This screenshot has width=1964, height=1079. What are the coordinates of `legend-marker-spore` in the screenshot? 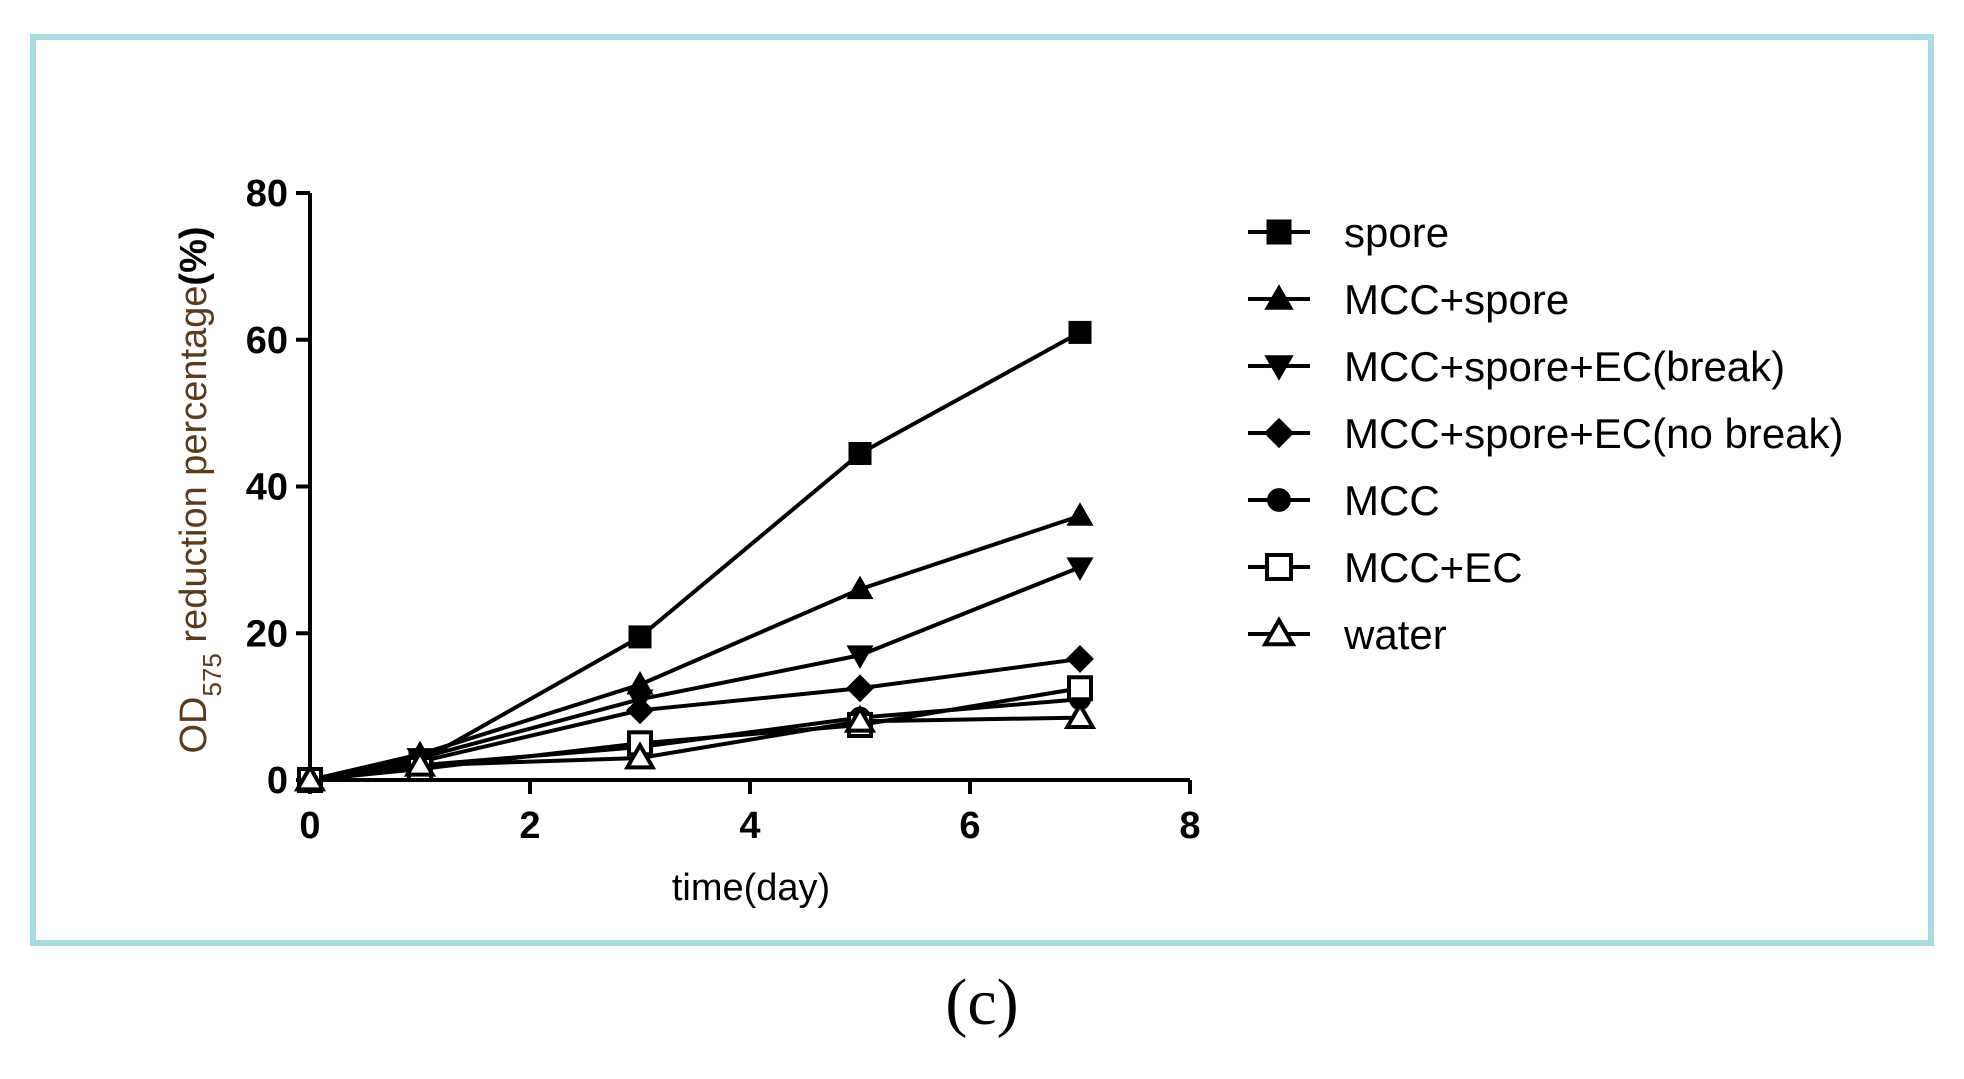 It's located at (1279, 232).